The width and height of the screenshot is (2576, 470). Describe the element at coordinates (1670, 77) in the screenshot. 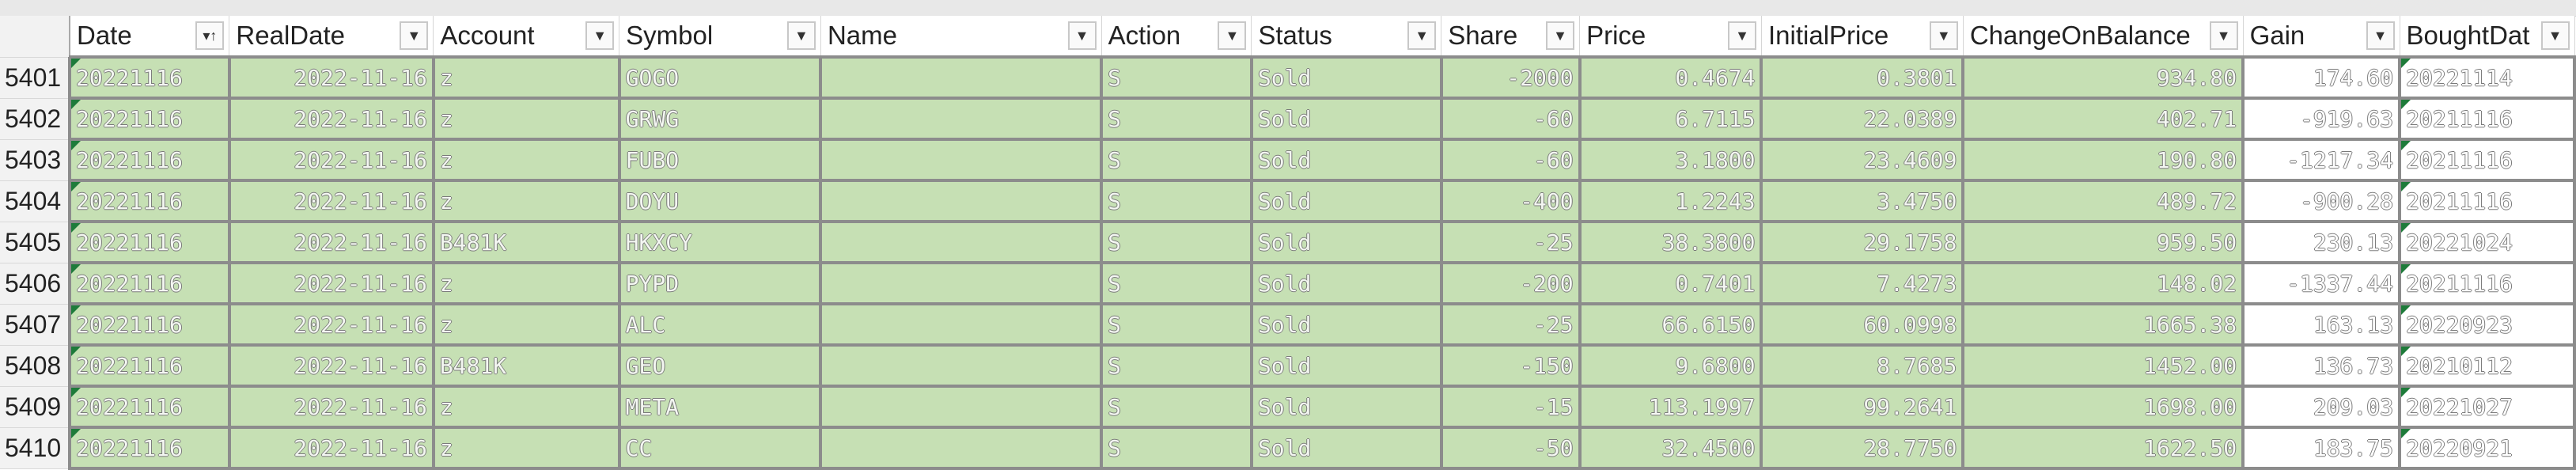

I see `cell-price: 0.4674` at that location.